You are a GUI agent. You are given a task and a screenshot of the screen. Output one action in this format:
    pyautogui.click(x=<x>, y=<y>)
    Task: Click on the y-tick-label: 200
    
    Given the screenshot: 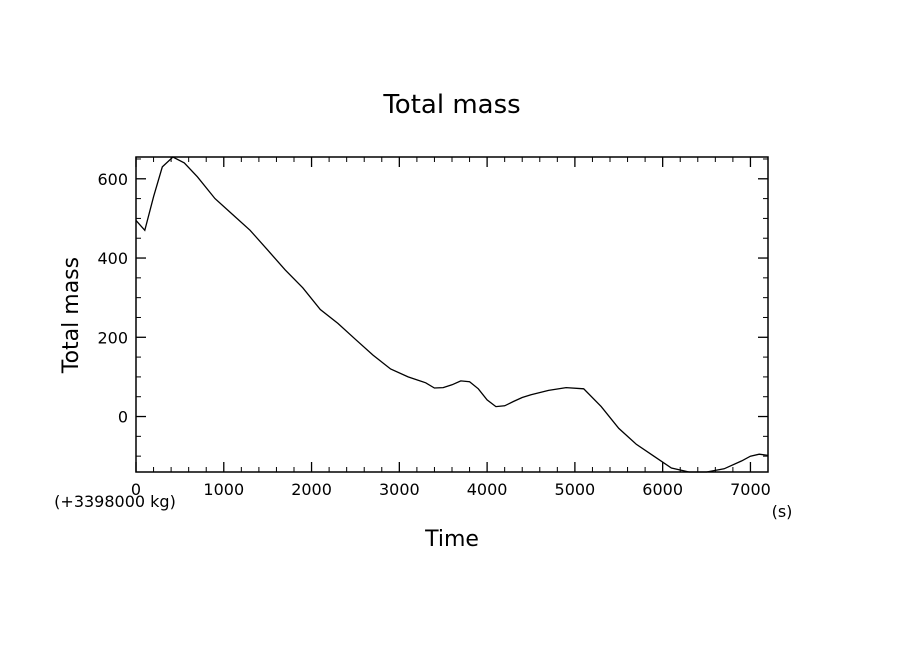 What is the action you would take?
    pyautogui.click(x=112, y=337)
    